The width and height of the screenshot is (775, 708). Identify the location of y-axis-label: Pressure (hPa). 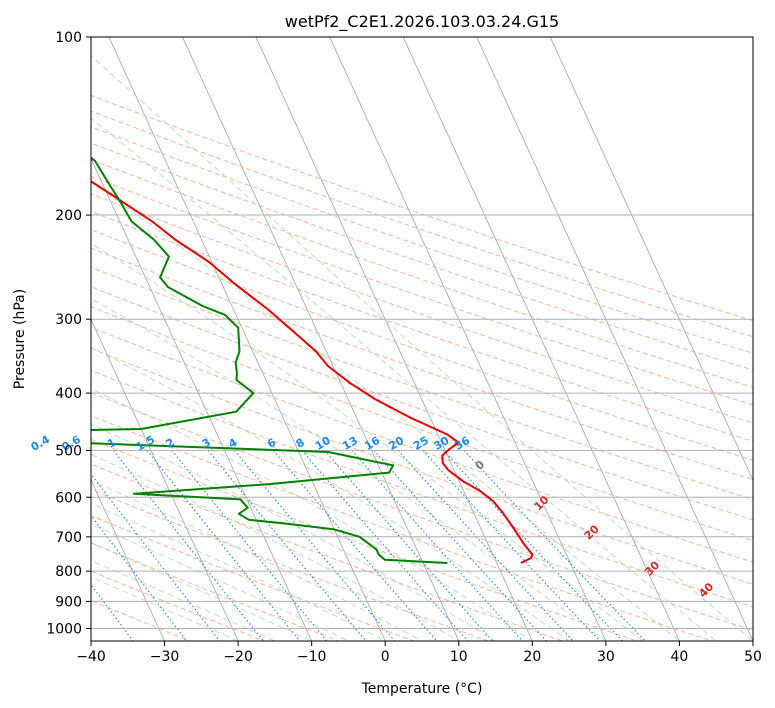
(20, 339).